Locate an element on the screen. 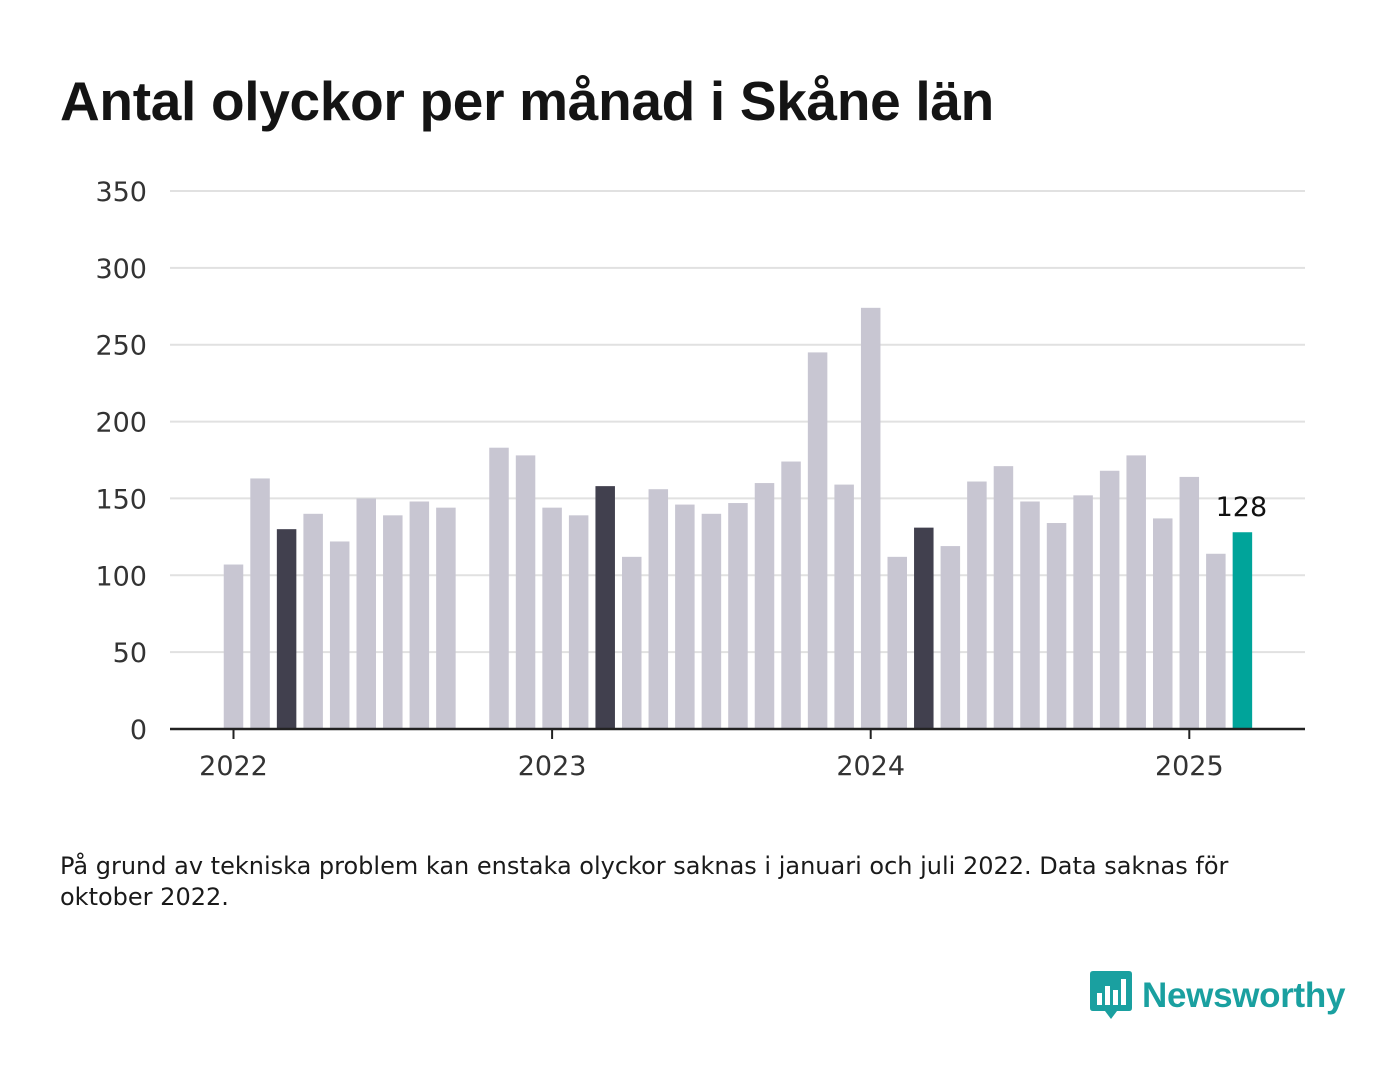 Image resolution: width=1400 pixels, height=1080 pixels. x-tick-label: 2025 is located at coordinates (1189, 766).